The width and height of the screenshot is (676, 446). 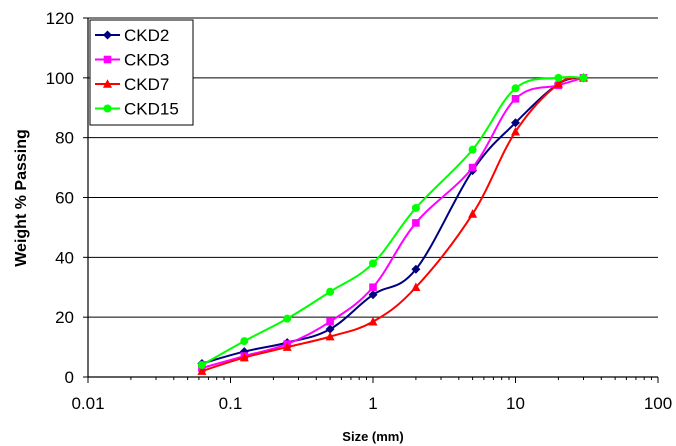 I want to click on legend-label: CKD15, so click(x=151, y=109).